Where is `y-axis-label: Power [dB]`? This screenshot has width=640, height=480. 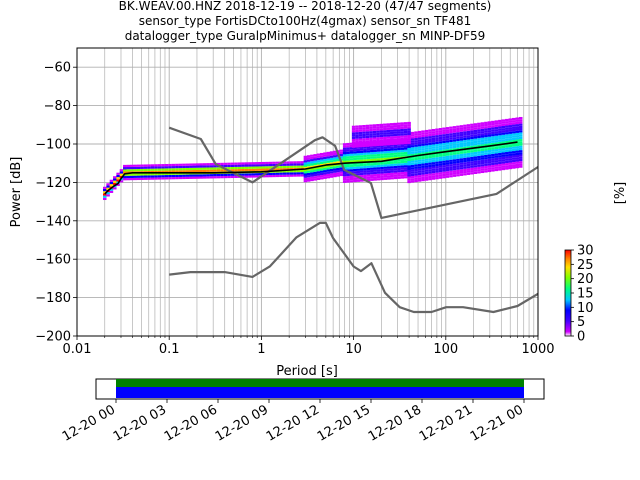
y-axis-label: Power [dB] is located at coordinates (16, 192).